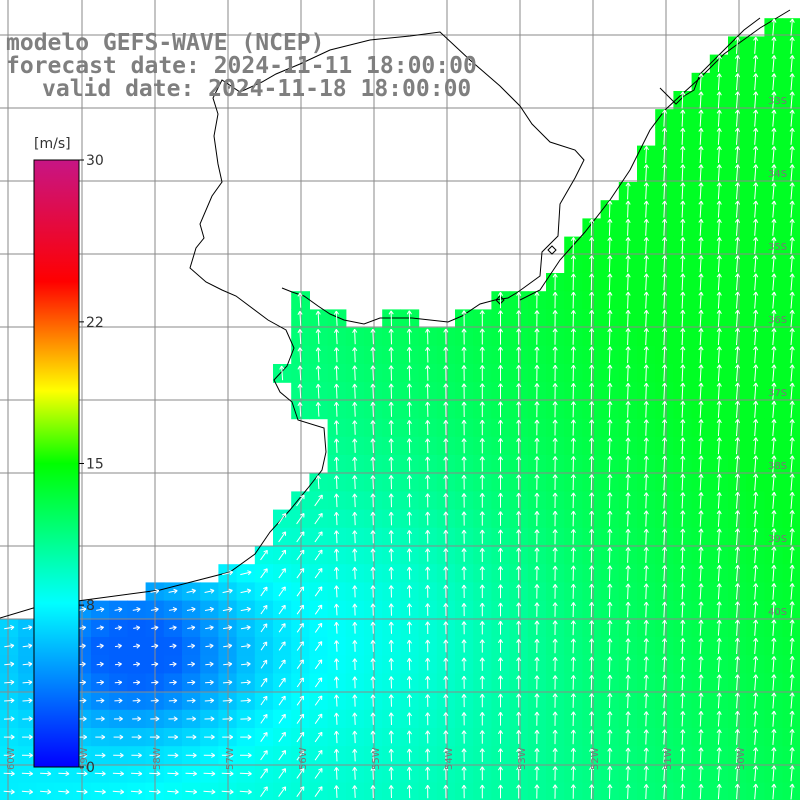 Image resolution: width=800 pixels, height=800 pixels. What do you see at coordinates (777, 101) in the screenshot?
I see `latitude-label: 33S` at bounding box center [777, 101].